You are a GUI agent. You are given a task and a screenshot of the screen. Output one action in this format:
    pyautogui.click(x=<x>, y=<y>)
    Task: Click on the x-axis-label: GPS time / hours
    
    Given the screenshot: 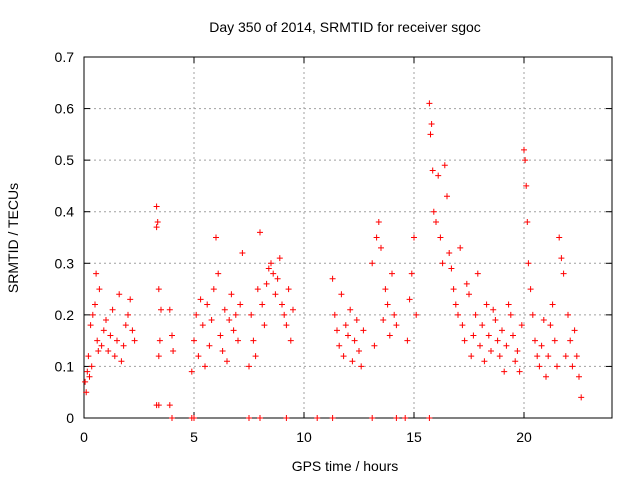 What is the action you would take?
    pyautogui.click(x=345, y=466)
    